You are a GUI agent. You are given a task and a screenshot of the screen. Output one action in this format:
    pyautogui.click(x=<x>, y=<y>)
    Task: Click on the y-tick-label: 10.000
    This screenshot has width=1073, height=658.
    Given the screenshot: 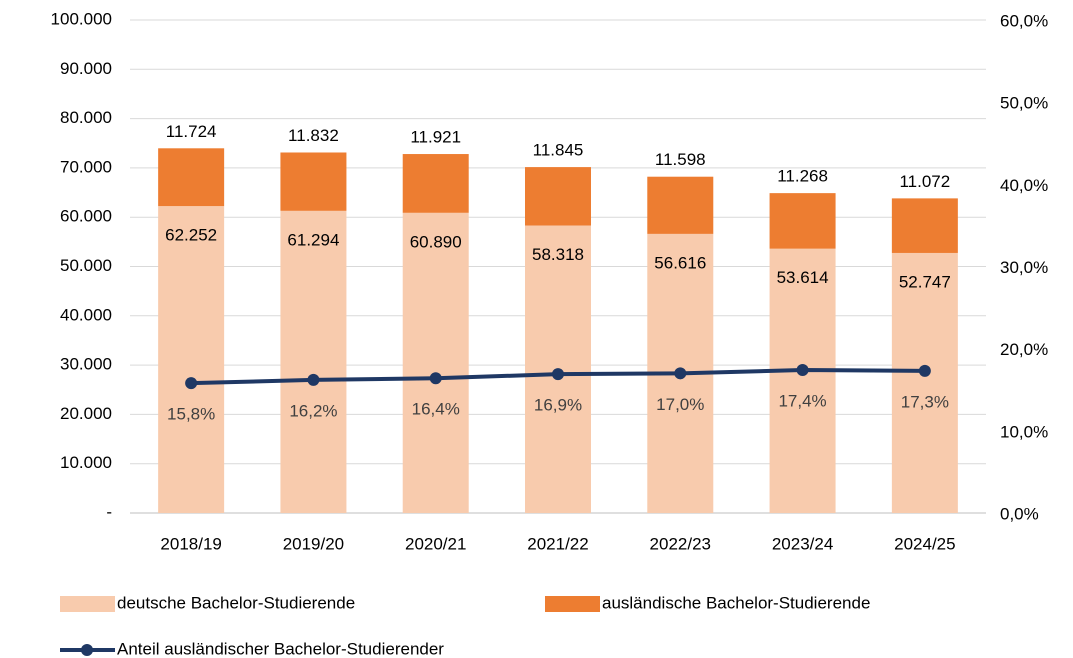 What is the action you would take?
    pyautogui.click(x=86, y=462)
    